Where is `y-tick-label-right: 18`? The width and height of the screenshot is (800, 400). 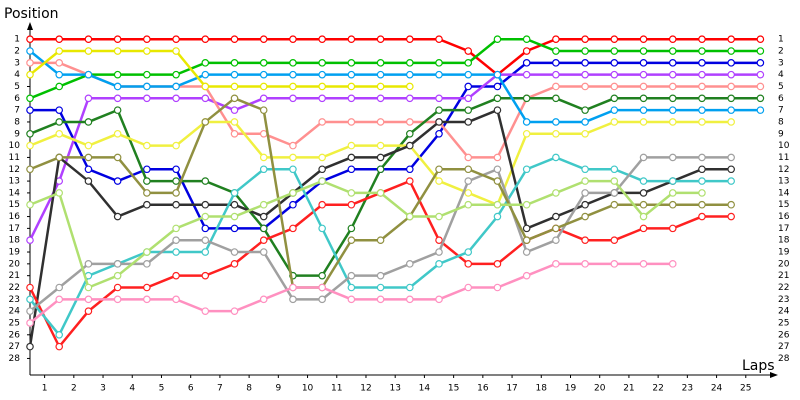
y-tick-label-right: 18 is located at coordinates (784, 241).